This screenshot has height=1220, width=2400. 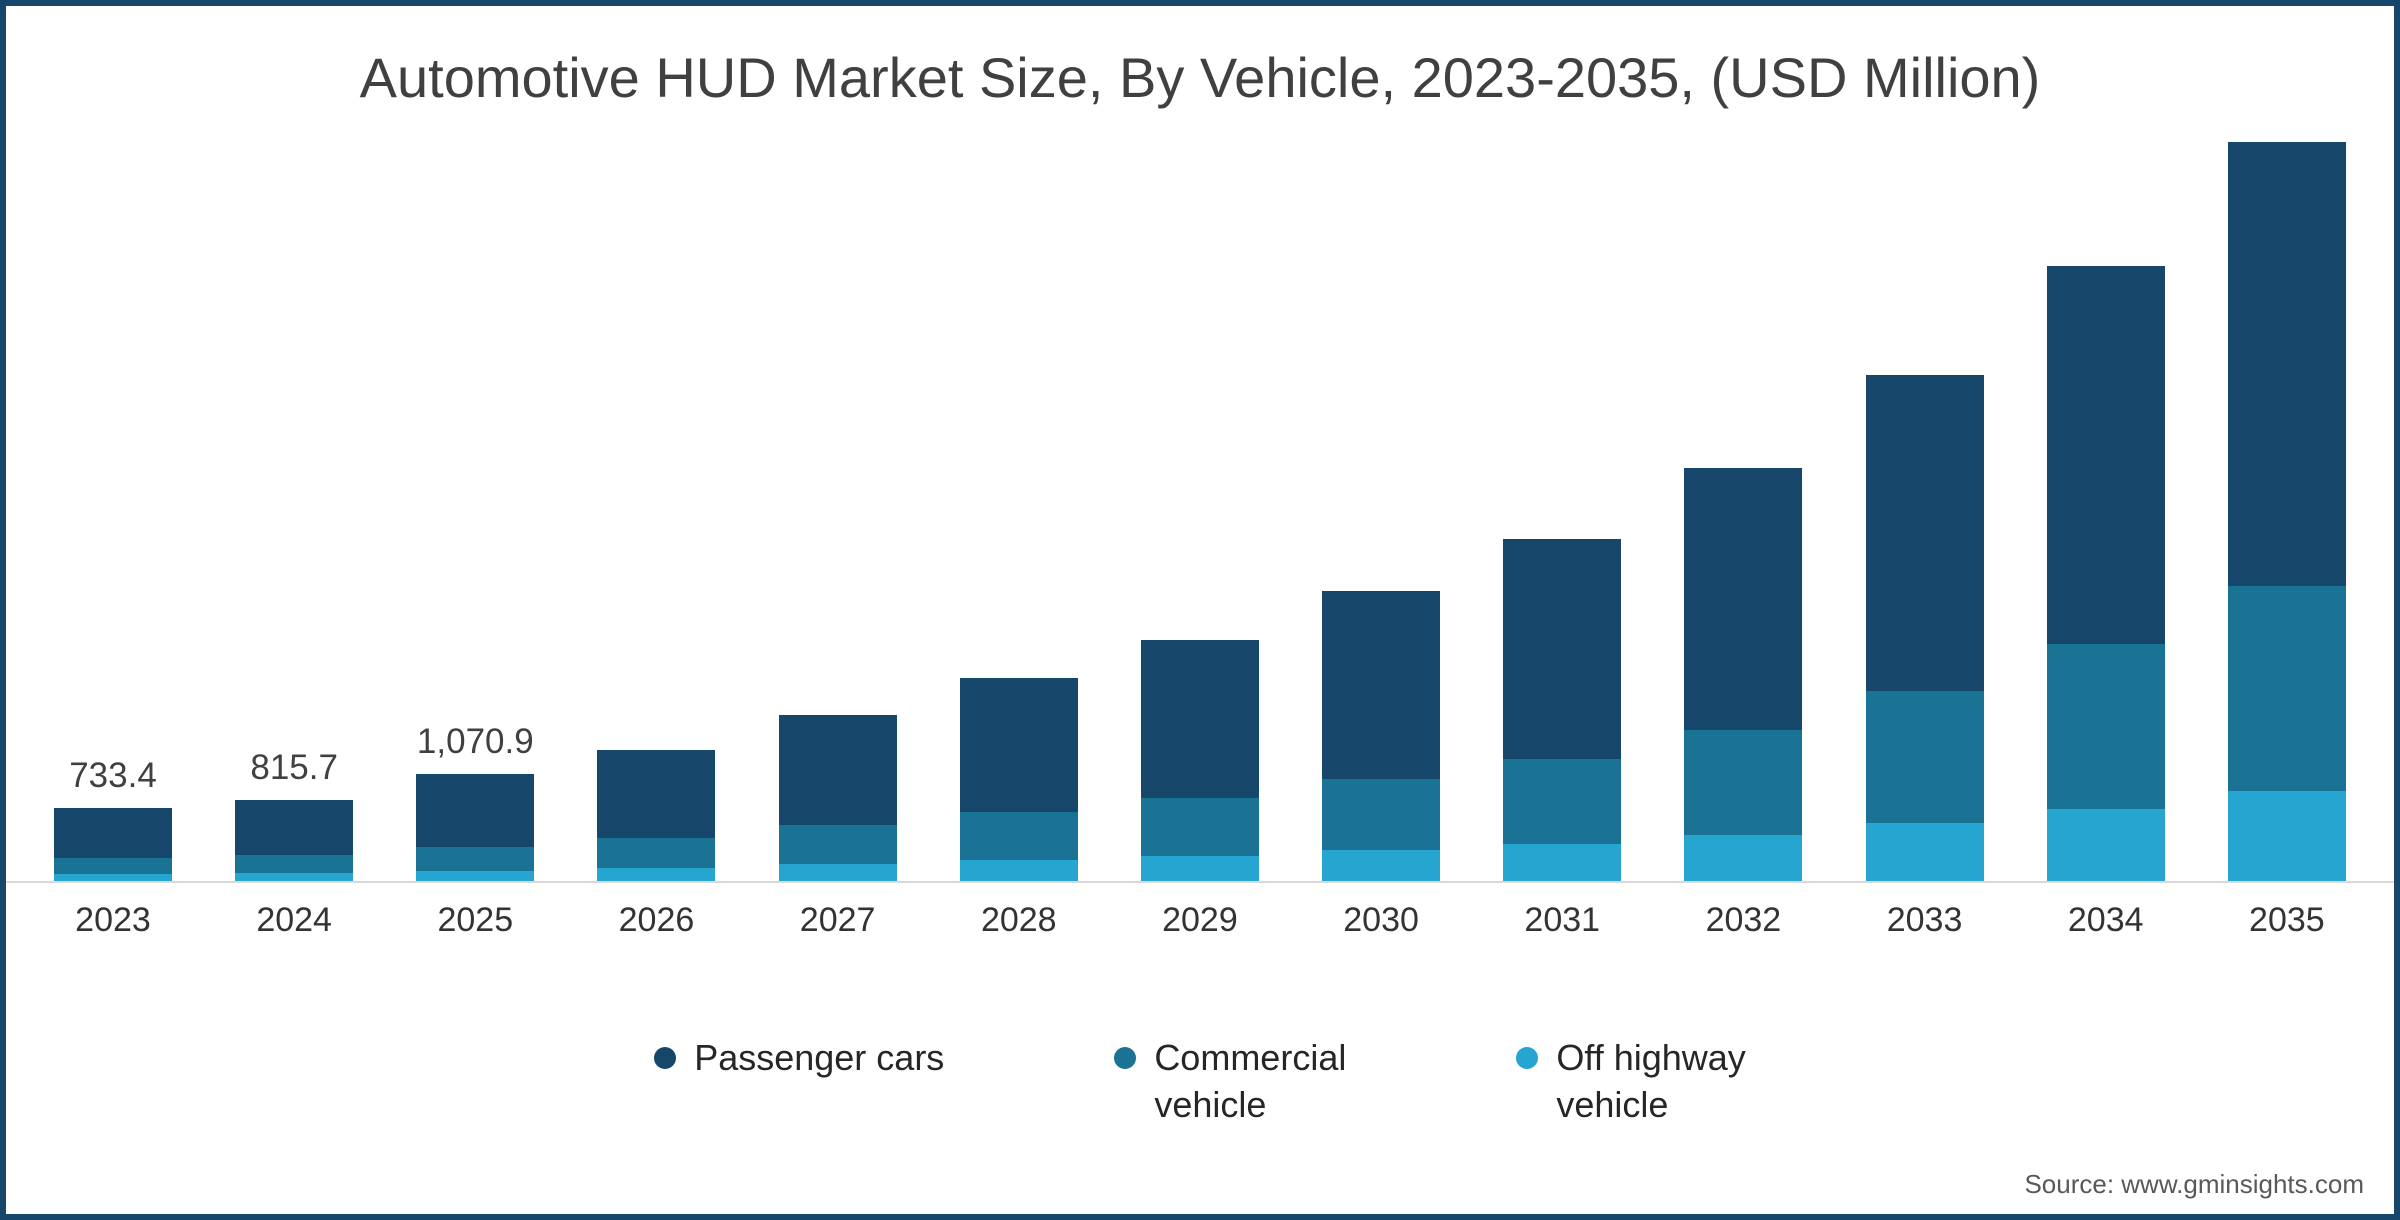 I want to click on segment-passenger-cars-2024, so click(x=294, y=827).